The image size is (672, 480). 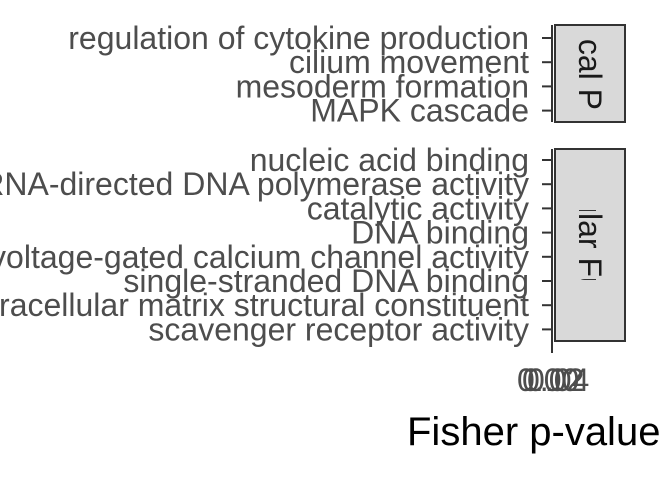 I want to click on x-tick-label: 0.00, so click(x=548, y=380).